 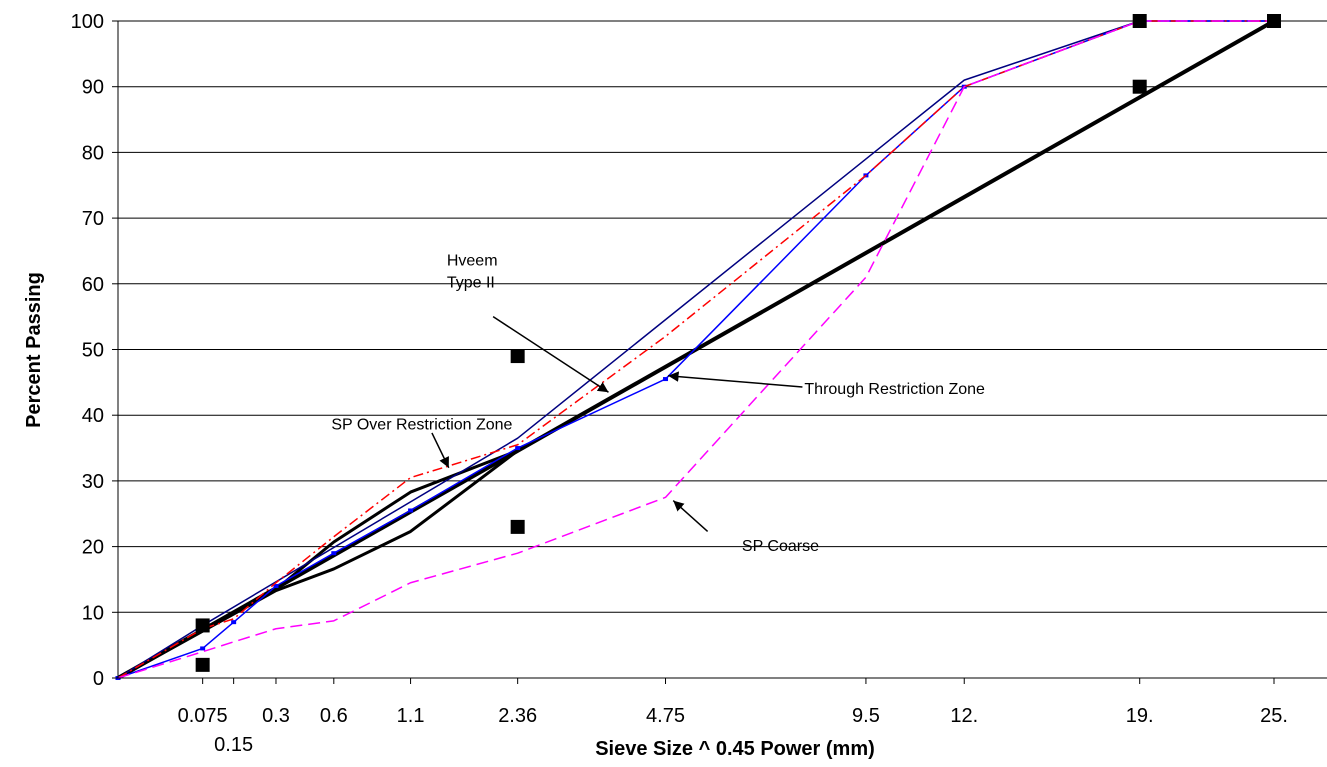 I want to click on y-tick-label: 40, so click(x=93, y=416).